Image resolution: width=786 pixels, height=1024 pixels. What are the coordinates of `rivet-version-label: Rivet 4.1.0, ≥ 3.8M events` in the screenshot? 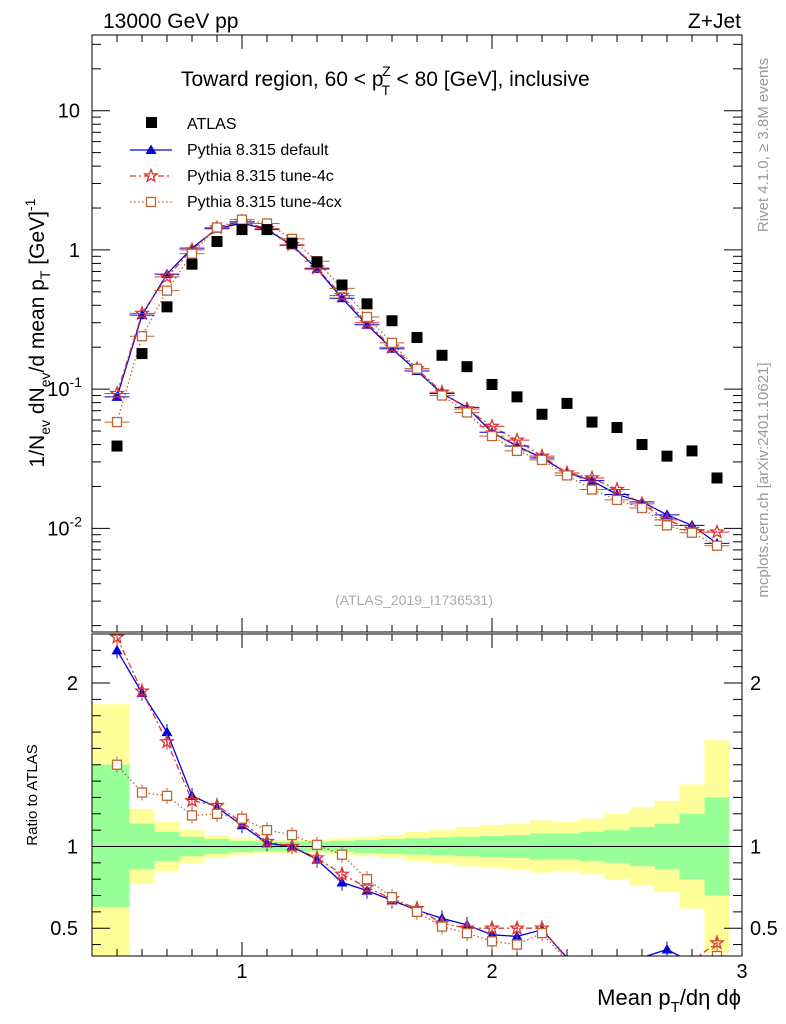 It's located at (763, 145).